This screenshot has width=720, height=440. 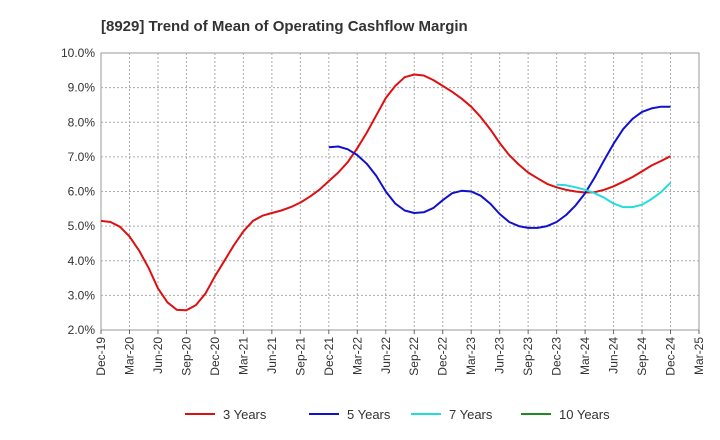 What do you see at coordinates (82, 122) in the screenshot?
I see `y-tick-label: 8.0%` at bounding box center [82, 122].